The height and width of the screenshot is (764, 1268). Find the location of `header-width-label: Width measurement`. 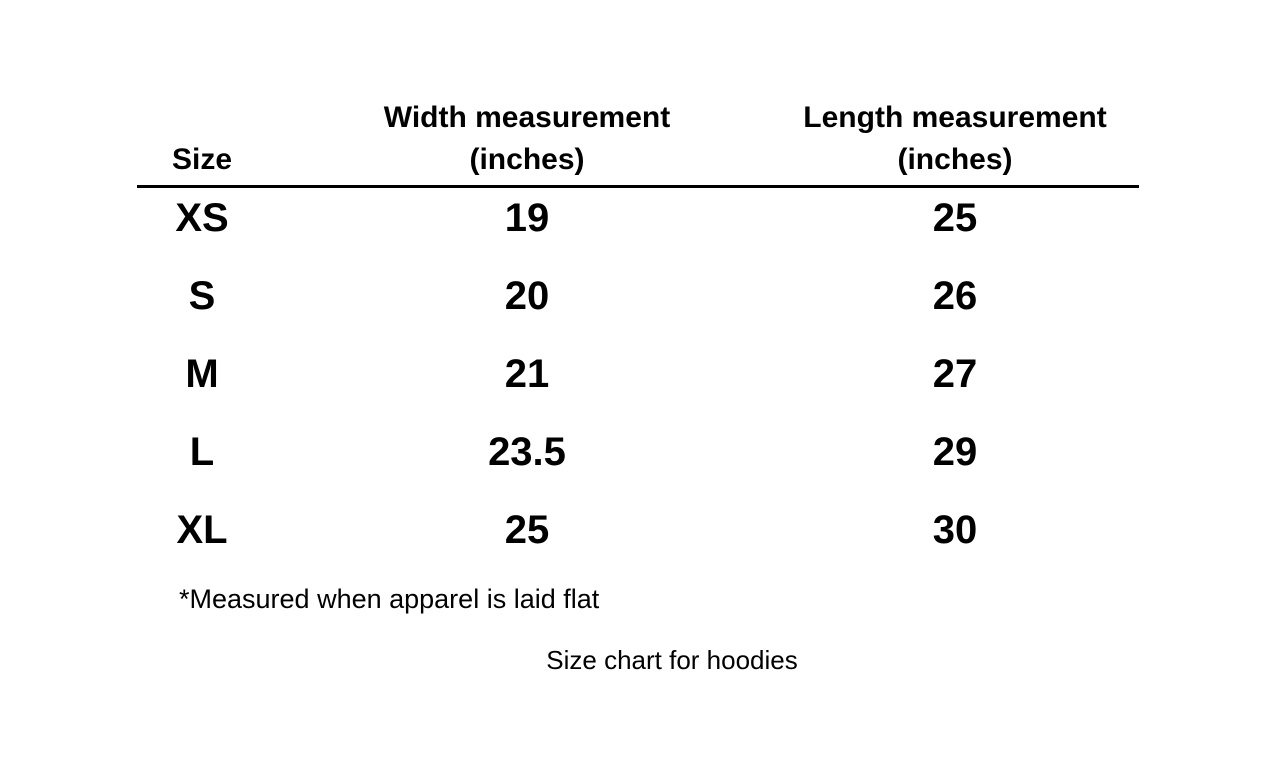

header-width-label: Width measurement is located at coordinates (527, 117).